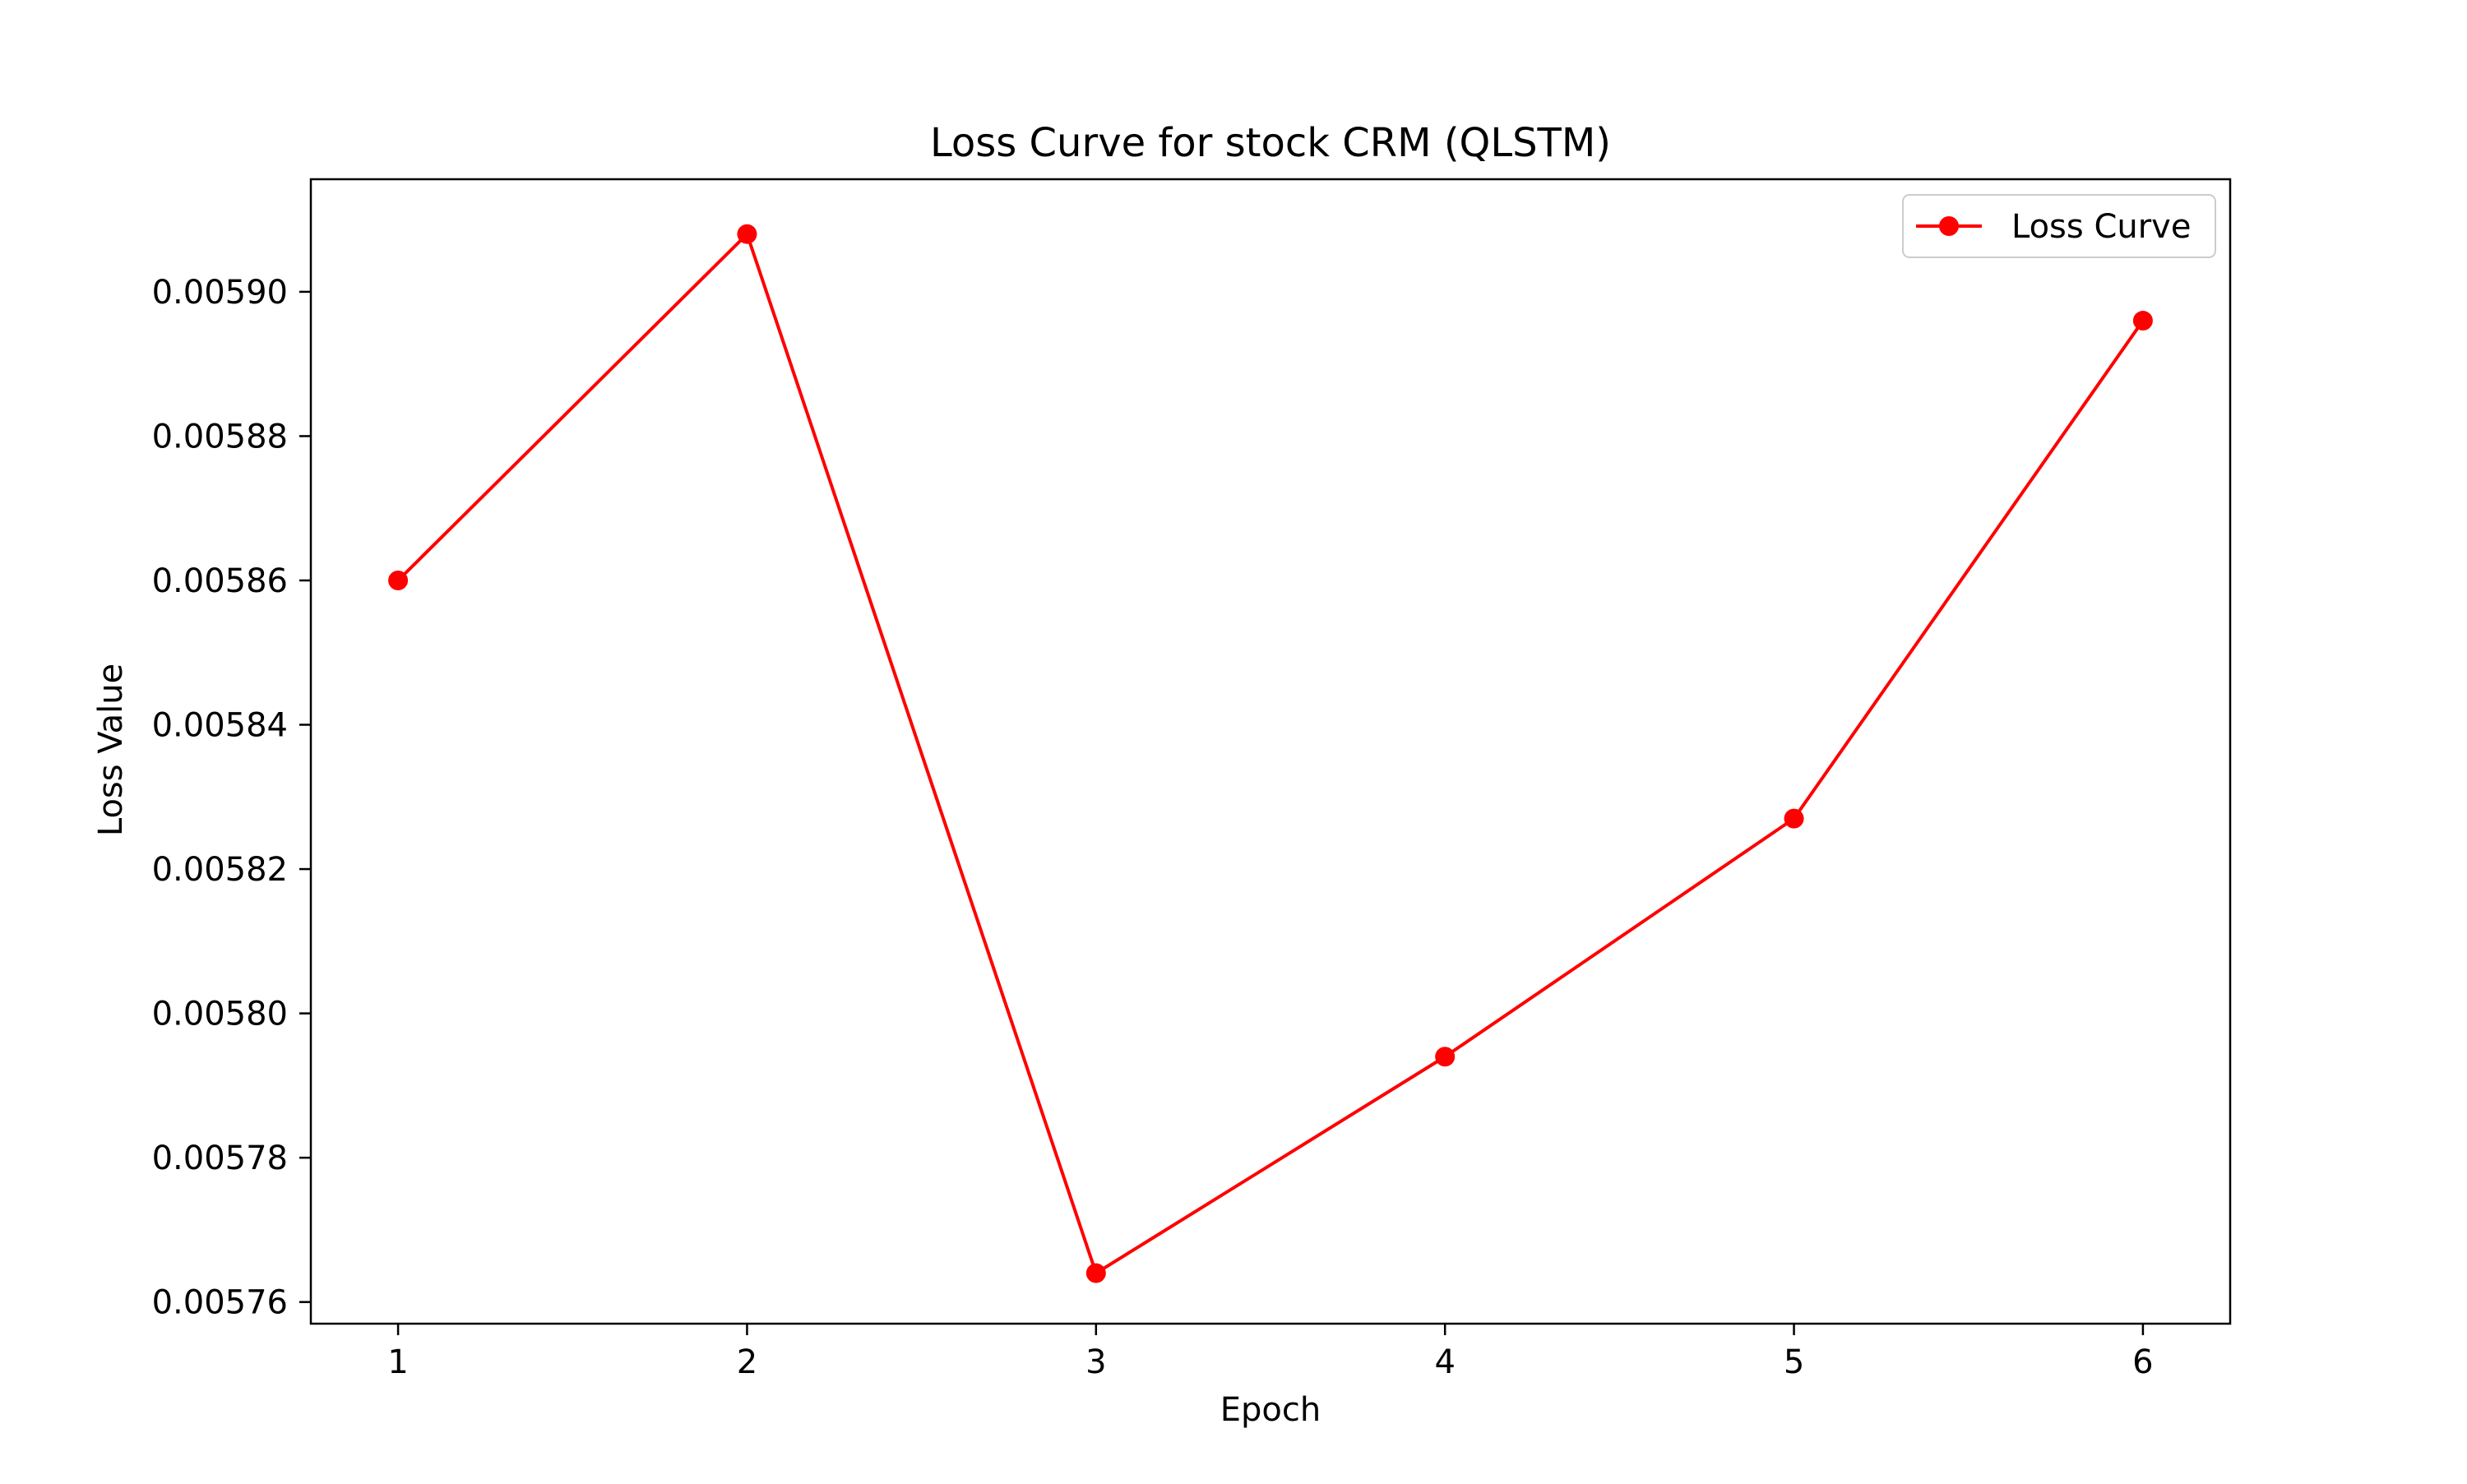 The image size is (2467, 1484). I want to click on legend: Loss Curve, so click(2059, 226).